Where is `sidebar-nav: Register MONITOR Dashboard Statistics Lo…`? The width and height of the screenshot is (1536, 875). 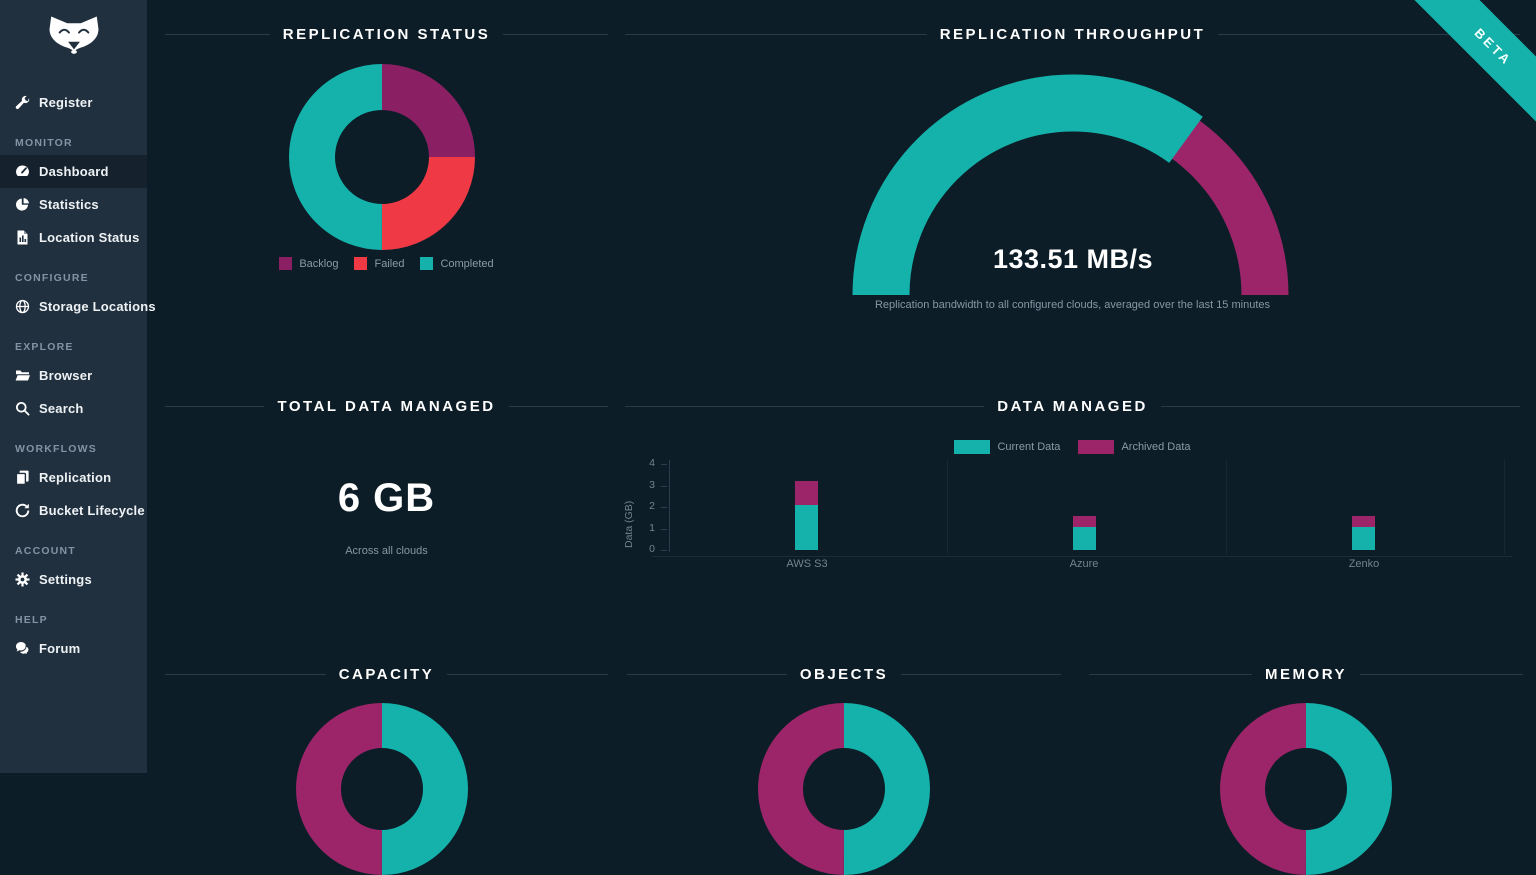 sidebar-nav: Register MONITOR Dashboard Statistics Lo… is located at coordinates (78, 375).